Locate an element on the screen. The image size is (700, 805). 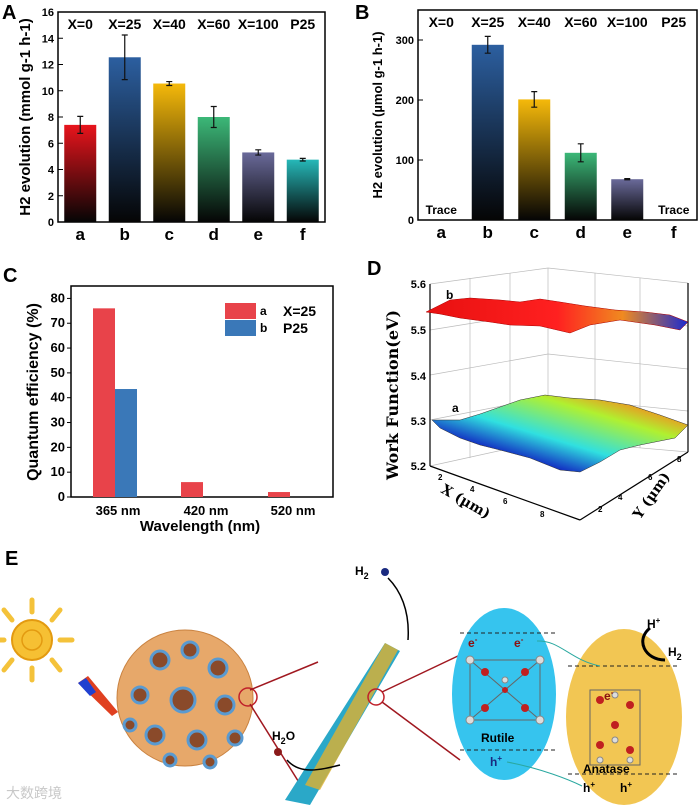
h2o-molecule-icon is located at coordinates (278, 752).